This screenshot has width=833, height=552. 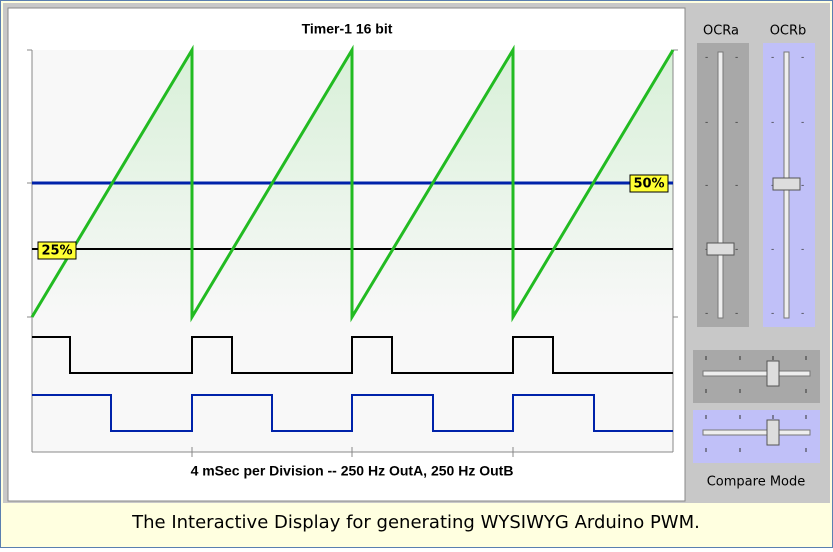 I want to click on marker-a: 25%, so click(x=56, y=251).